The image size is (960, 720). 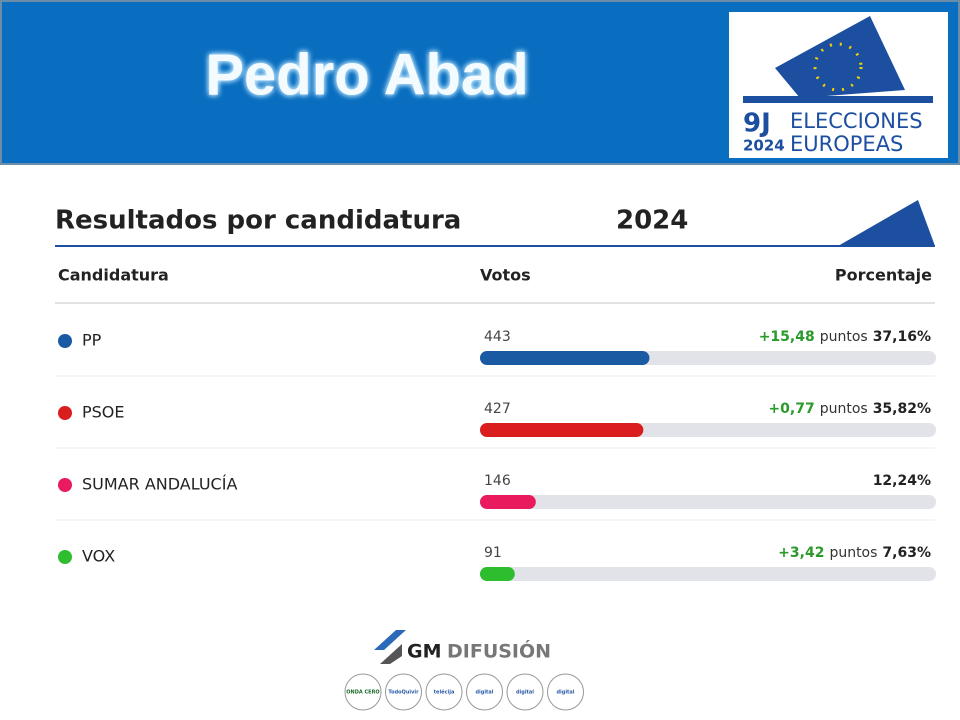 I want to click on banner-title: Pedro Abad, so click(x=366, y=74).